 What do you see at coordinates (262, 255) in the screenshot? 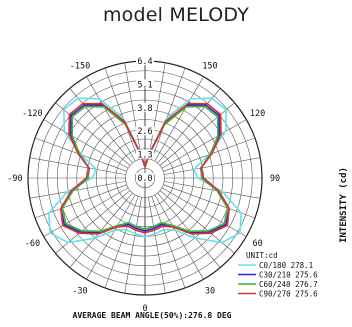
I see `legend-unit-label: UNIT:cd` at bounding box center [262, 255].